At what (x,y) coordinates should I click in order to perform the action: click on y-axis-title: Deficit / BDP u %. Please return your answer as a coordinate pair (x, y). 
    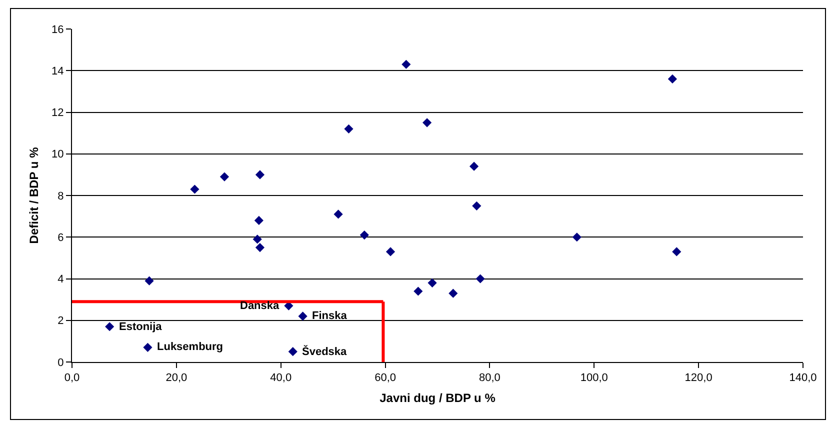
    Looking at the image, I should click on (33, 195).